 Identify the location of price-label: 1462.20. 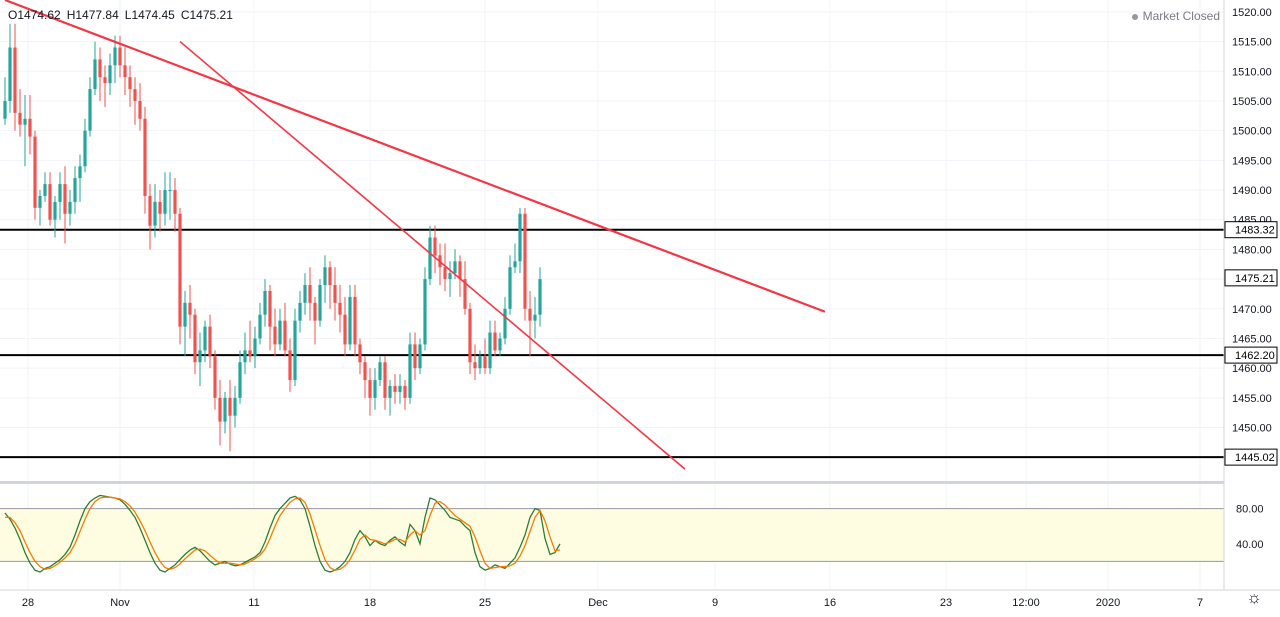
(1251, 355).